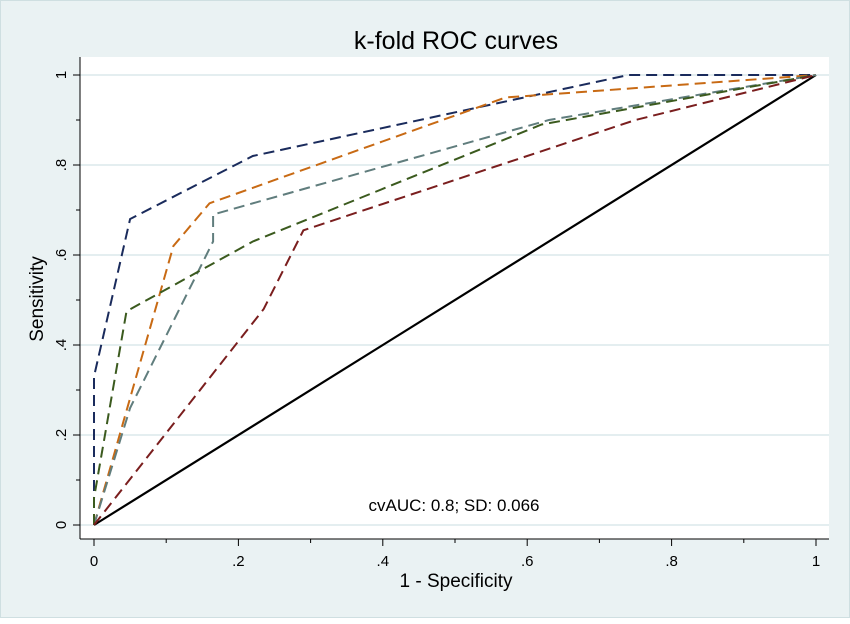  I want to click on x-tick-label-1: .2, so click(238, 561).